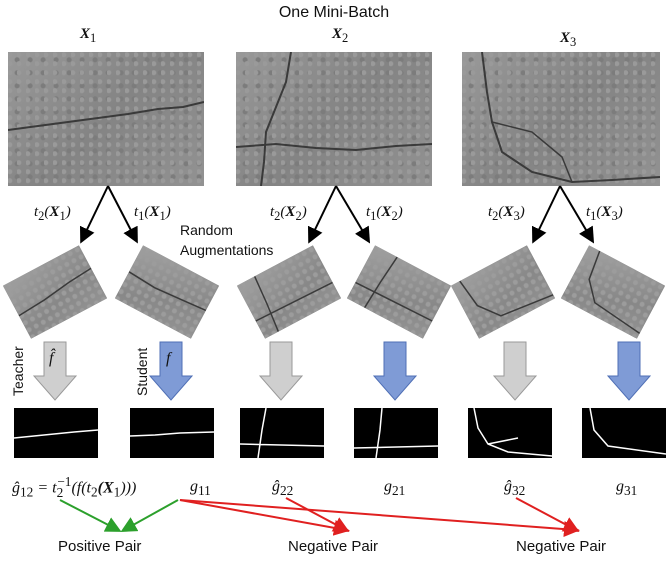 This screenshot has width=668, height=564. What do you see at coordinates (90, 515) in the screenshot?
I see `positive-pair-arrow-left` at bounding box center [90, 515].